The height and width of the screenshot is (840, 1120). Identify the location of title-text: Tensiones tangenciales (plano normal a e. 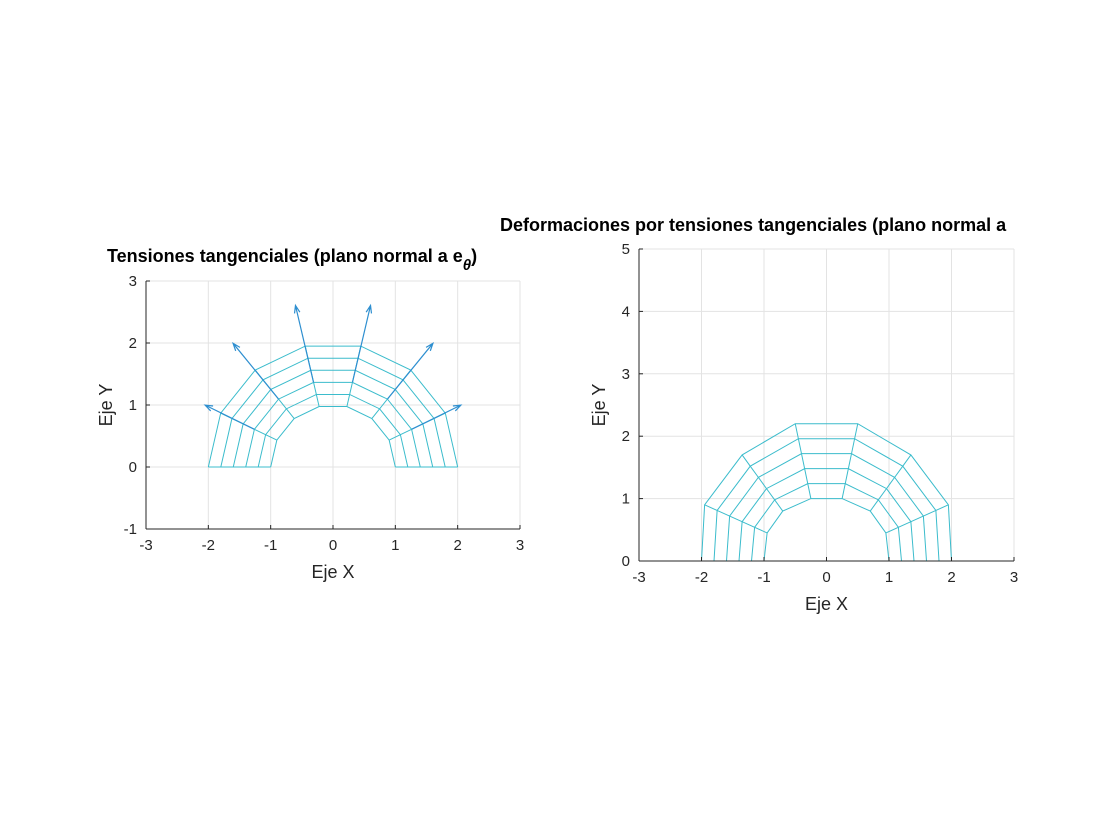
(285, 256).